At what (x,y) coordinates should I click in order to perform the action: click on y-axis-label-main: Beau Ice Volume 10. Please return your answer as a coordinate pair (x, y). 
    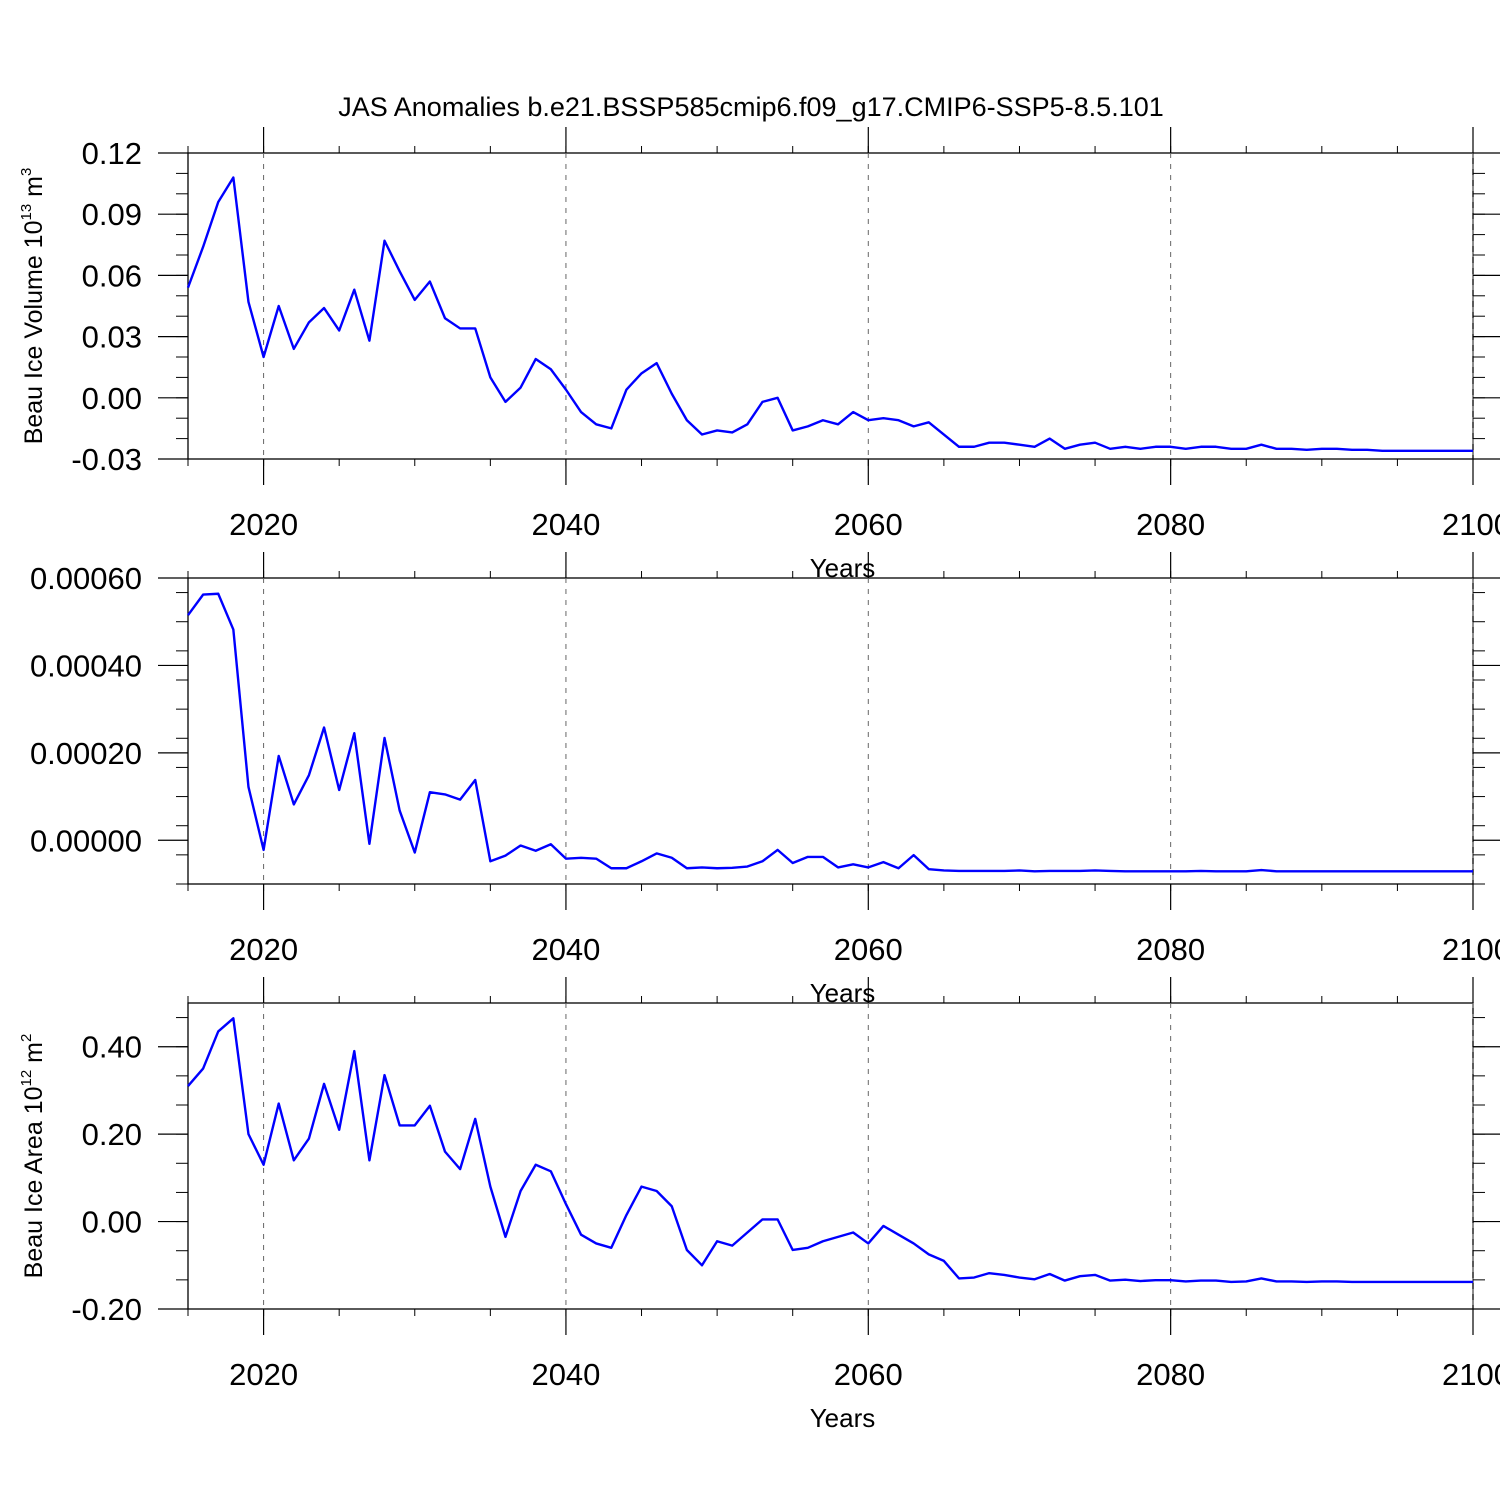
    Looking at the image, I should click on (34, 333).